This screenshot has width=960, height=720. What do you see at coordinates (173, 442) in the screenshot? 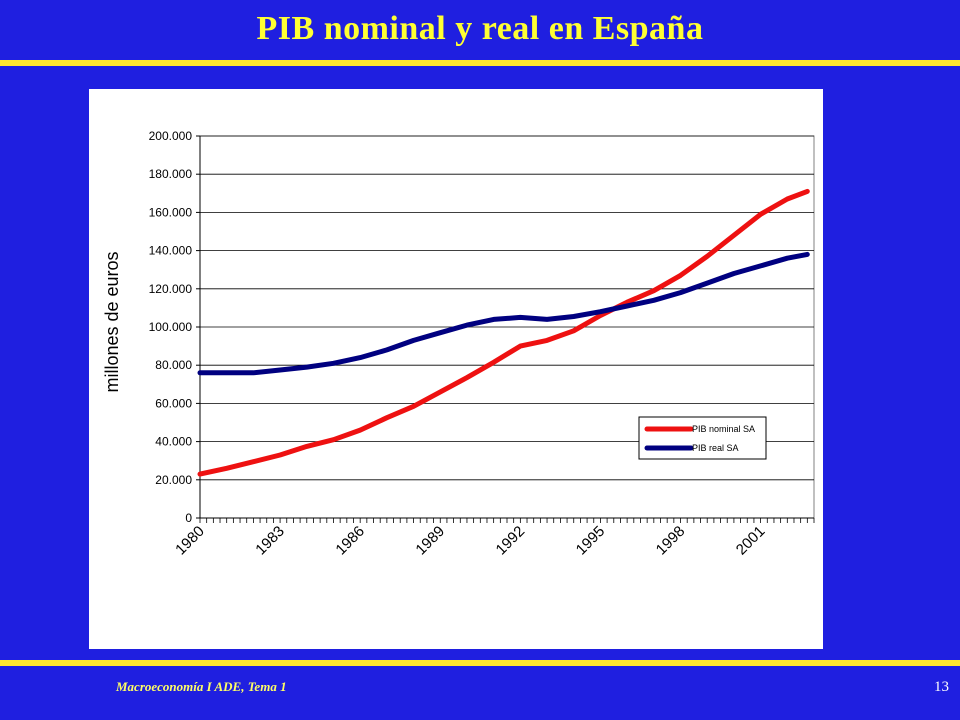
I see `y-tick-label: 40.000` at bounding box center [173, 442].